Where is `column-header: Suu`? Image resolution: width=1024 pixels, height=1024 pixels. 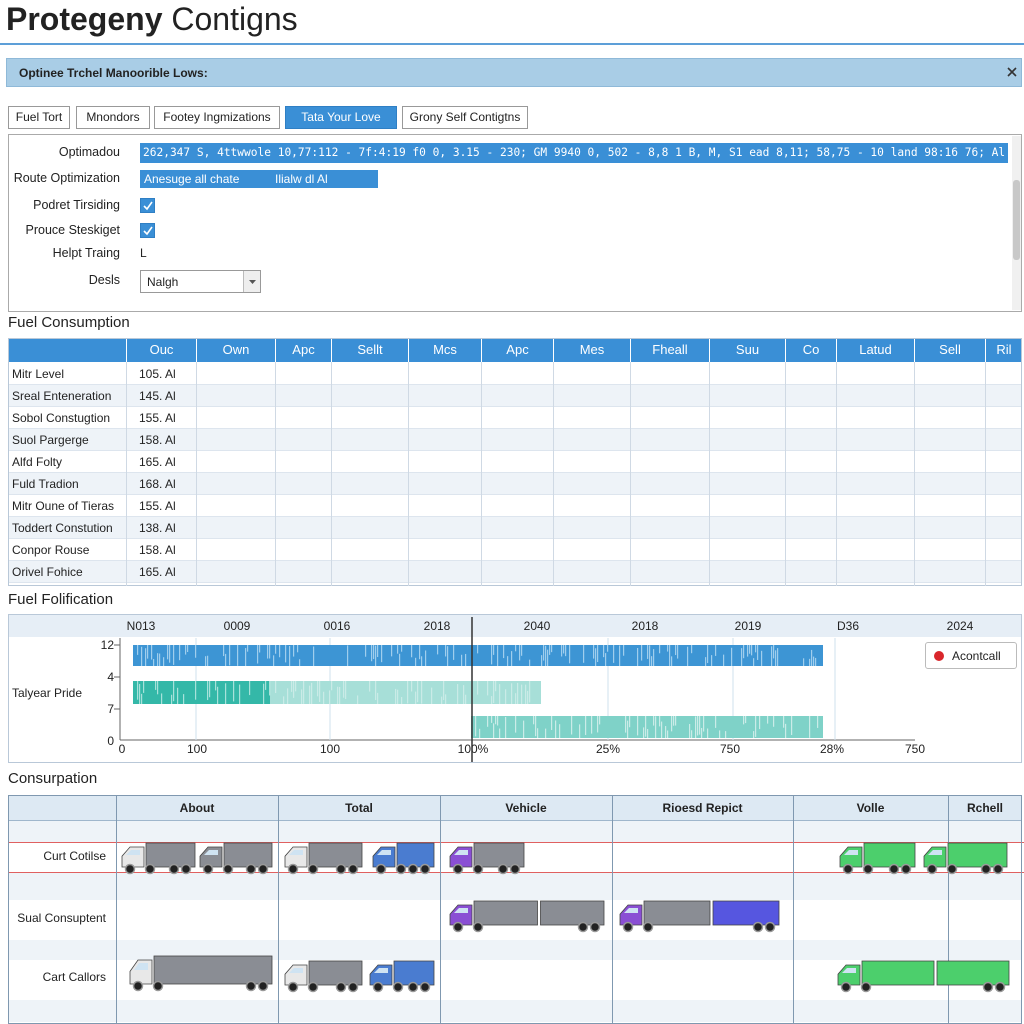 column-header: Suu is located at coordinates (747, 350).